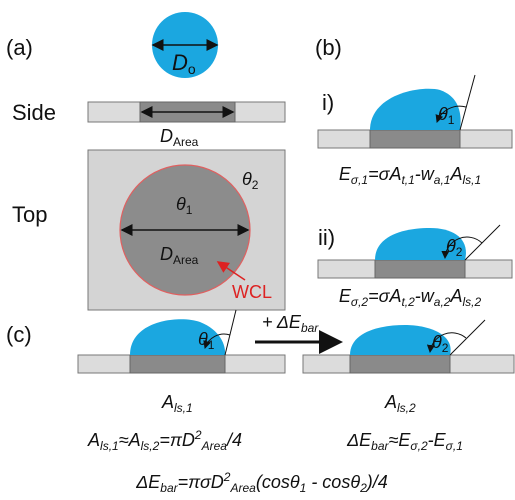  Describe the element at coordinates (34, 112) in the screenshot. I see `row-label: Side` at that location.